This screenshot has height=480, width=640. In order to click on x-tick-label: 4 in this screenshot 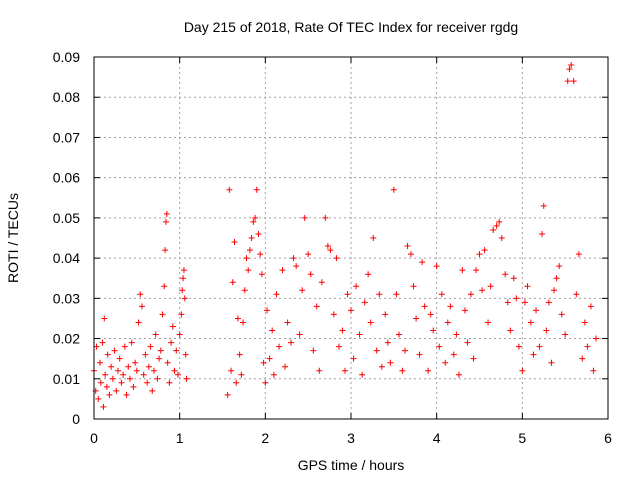, I will do `click(437, 438)`.